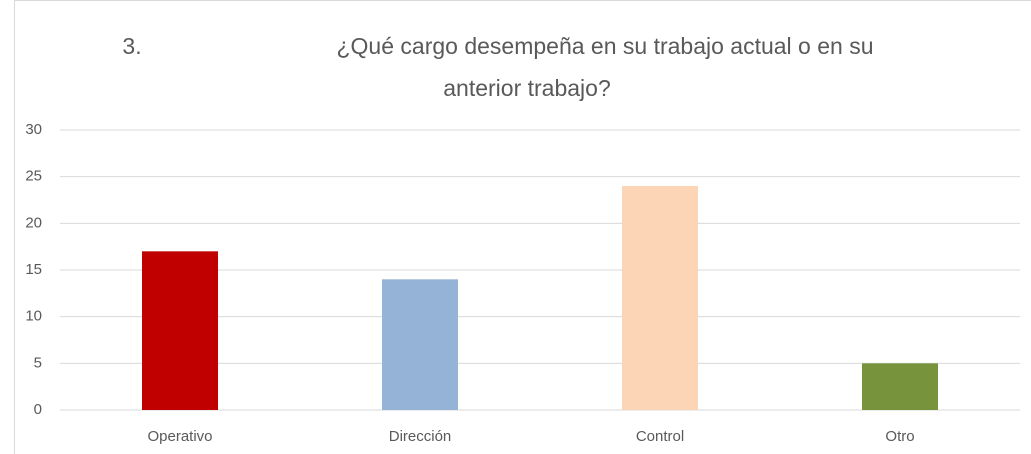 The width and height of the screenshot is (1031, 454). I want to click on y-tick-label: 0, so click(38, 409).